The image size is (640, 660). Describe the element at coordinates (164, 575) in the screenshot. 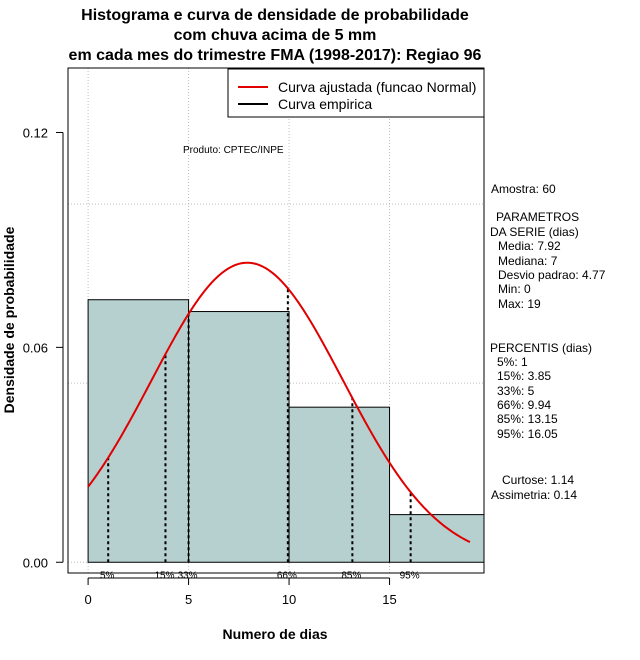

I see `percentile-label-1: 15%` at that location.